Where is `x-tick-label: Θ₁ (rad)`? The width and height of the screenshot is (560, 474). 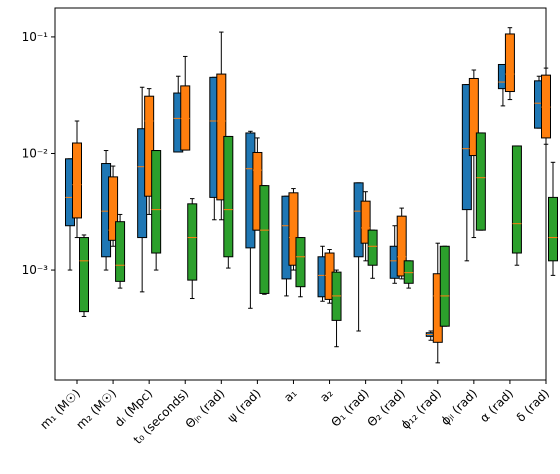 x-tick-label: Θ₁ (rad) is located at coordinates (349, 407).